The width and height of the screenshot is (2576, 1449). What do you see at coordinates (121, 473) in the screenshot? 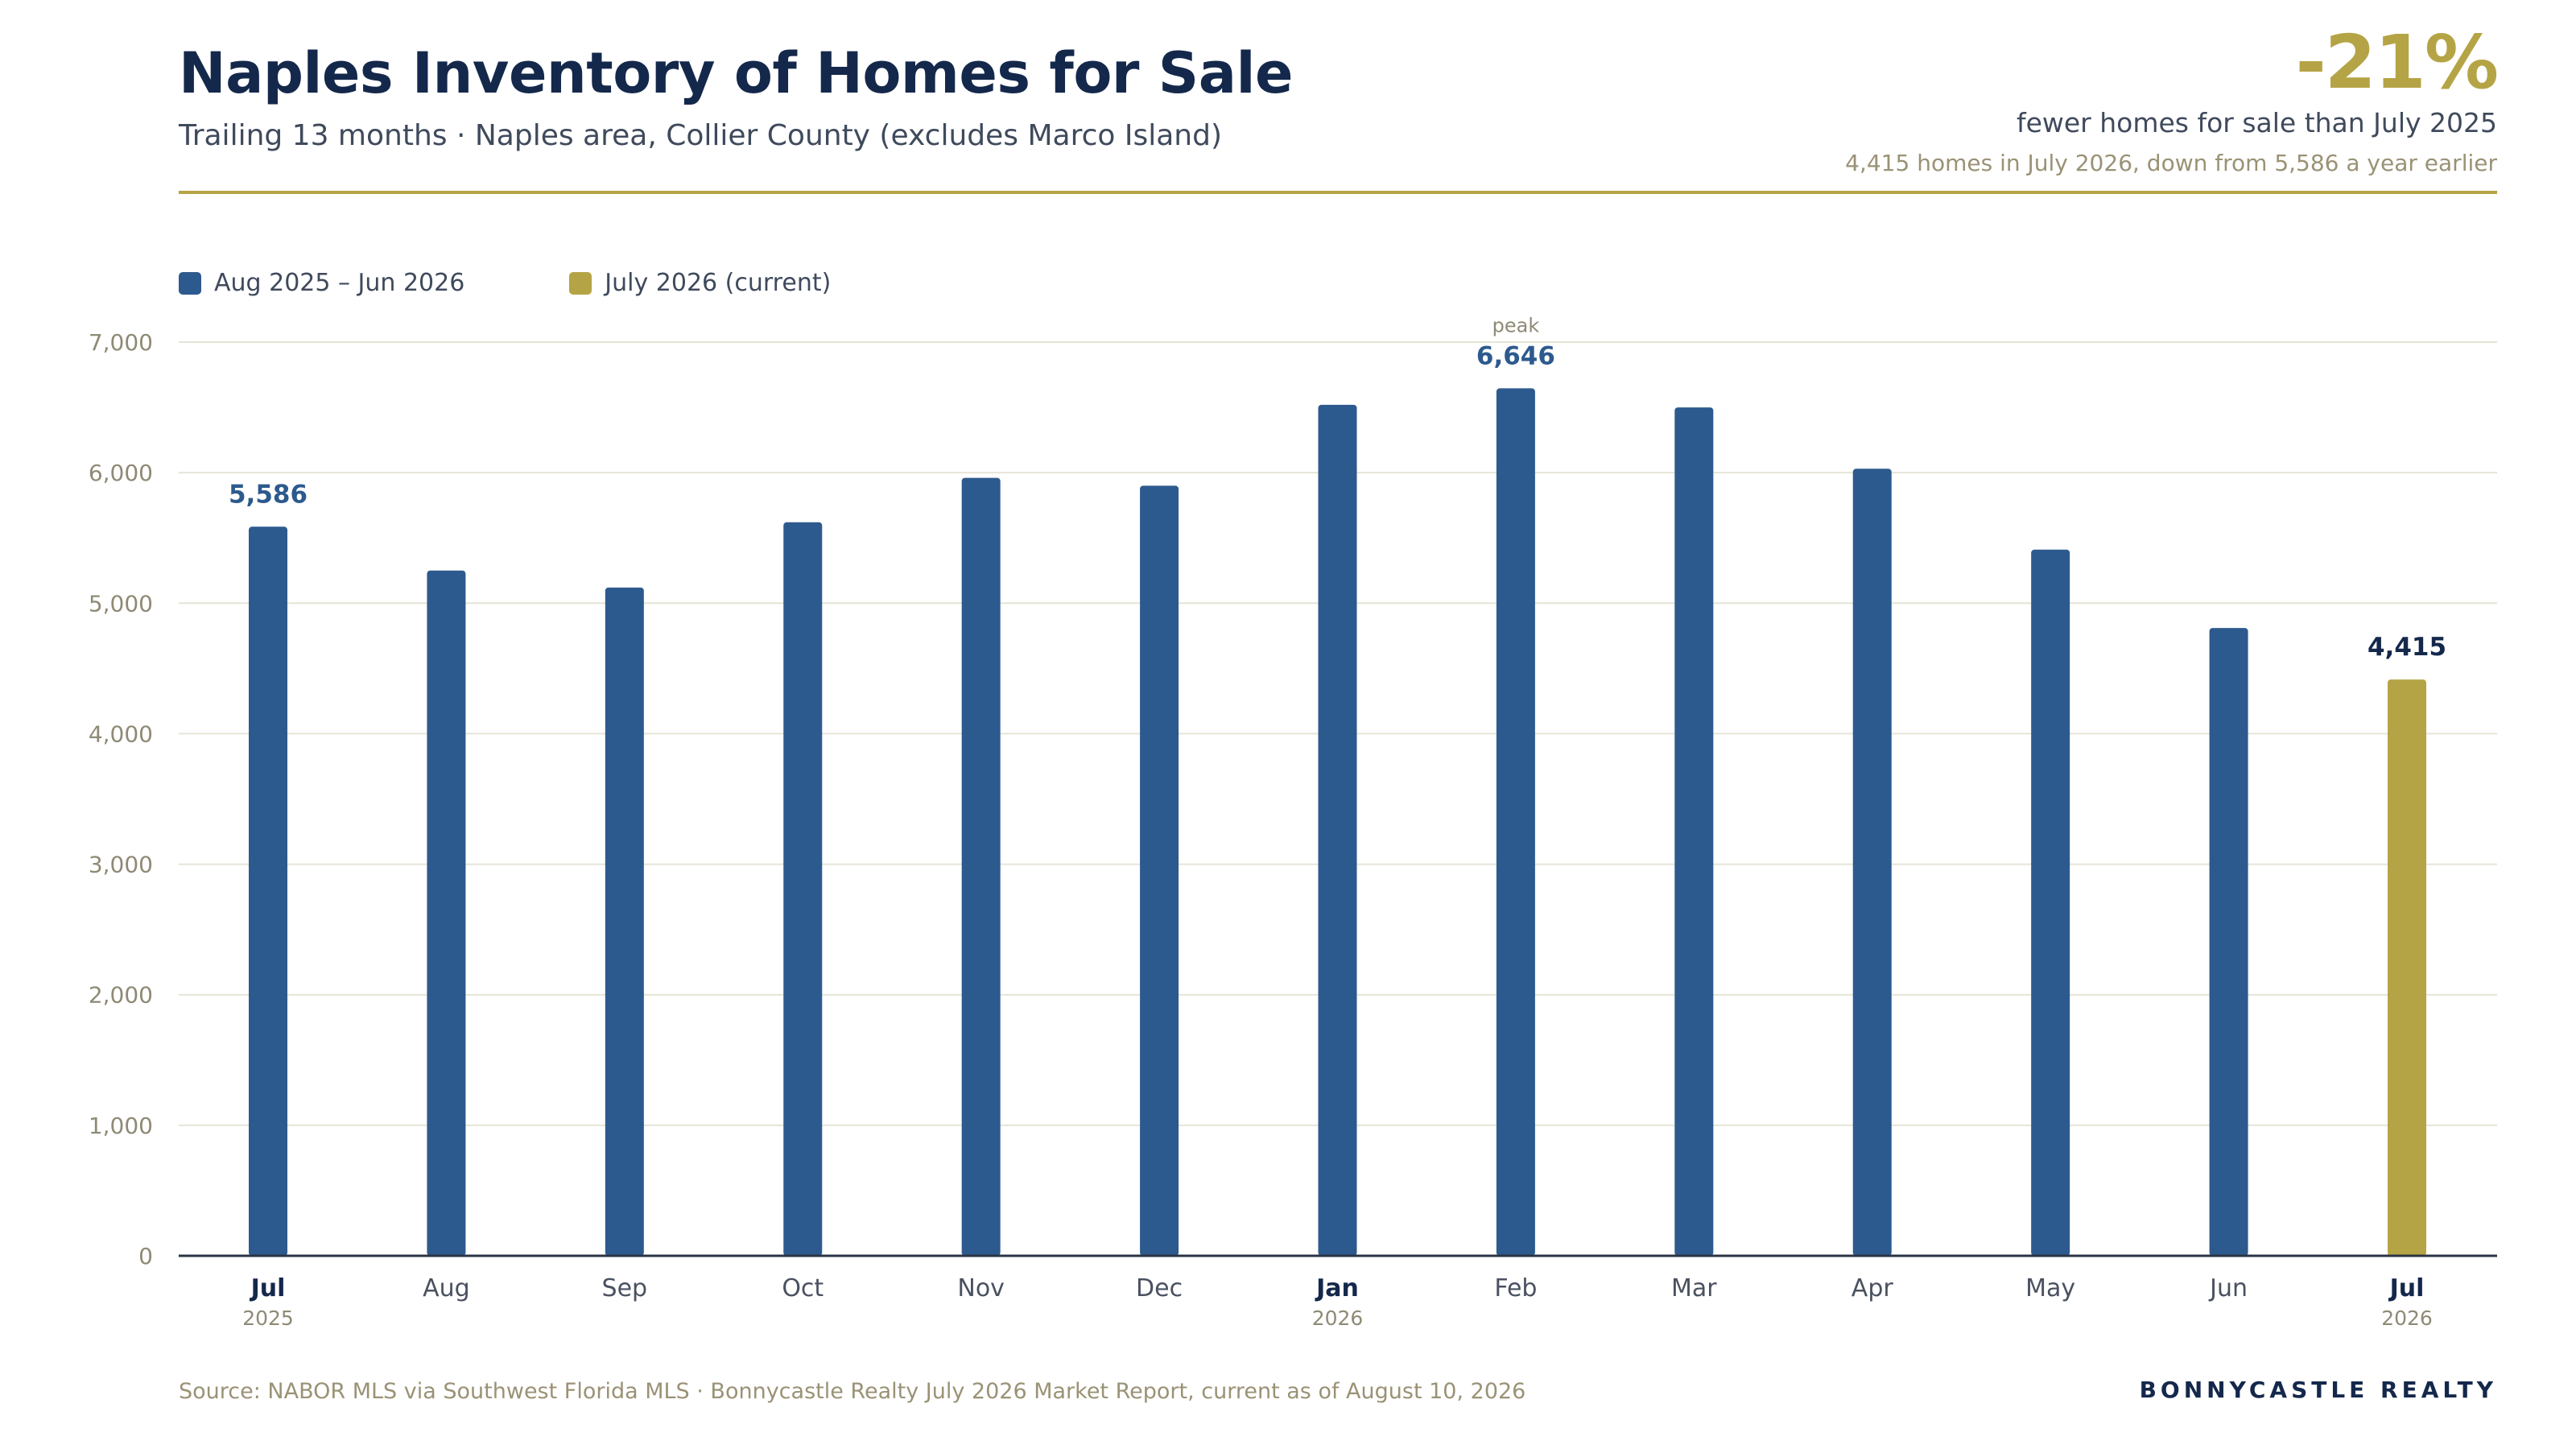
I see `y-tick-label: 6,000` at bounding box center [121, 473].